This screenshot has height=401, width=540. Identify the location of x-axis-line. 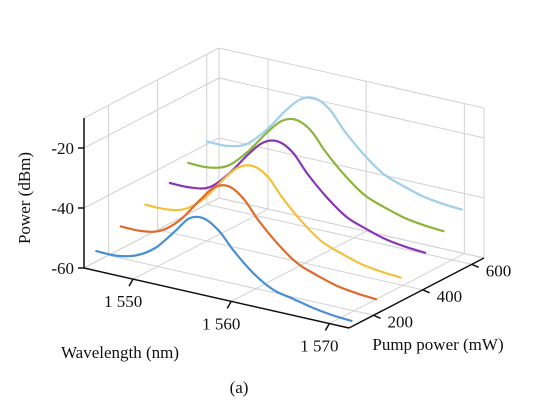
(216, 298).